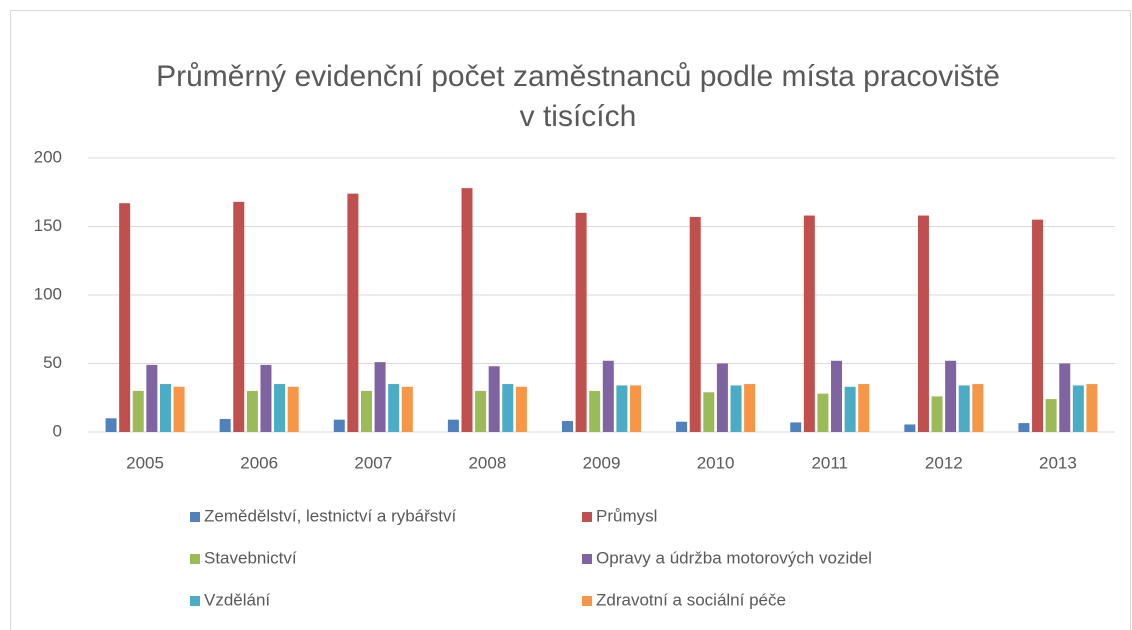  Describe the element at coordinates (626, 515) in the screenshot. I see `legend-label: Průmysl` at that location.